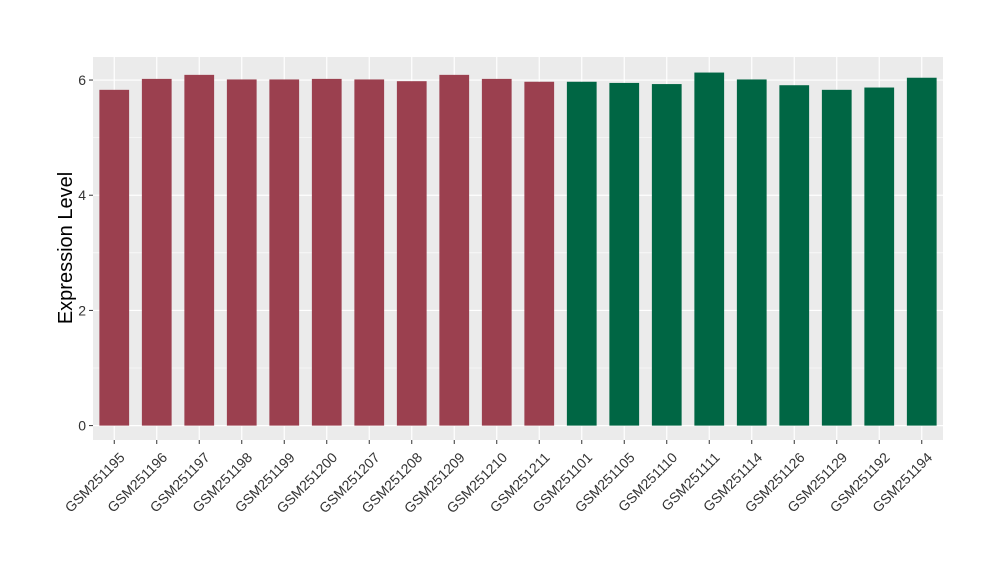 This screenshot has width=1000, height=580. What do you see at coordinates (82, 195) in the screenshot?
I see `y-tick-label: 4` at bounding box center [82, 195].